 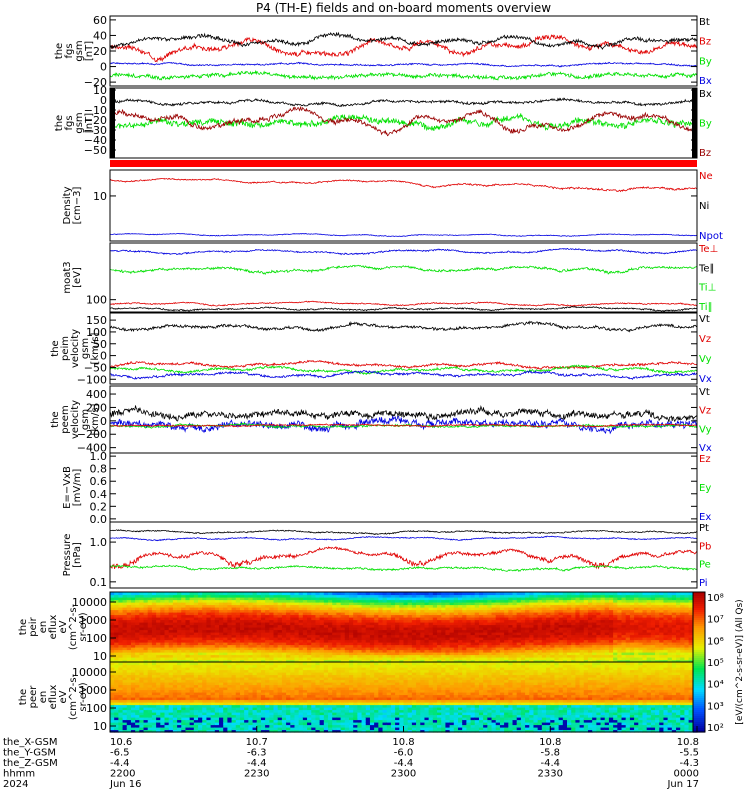 What do you see at coordinates (95, 140) in the screenshot?
I see `y-tick-label: −40` at bounding box center [95, 140].